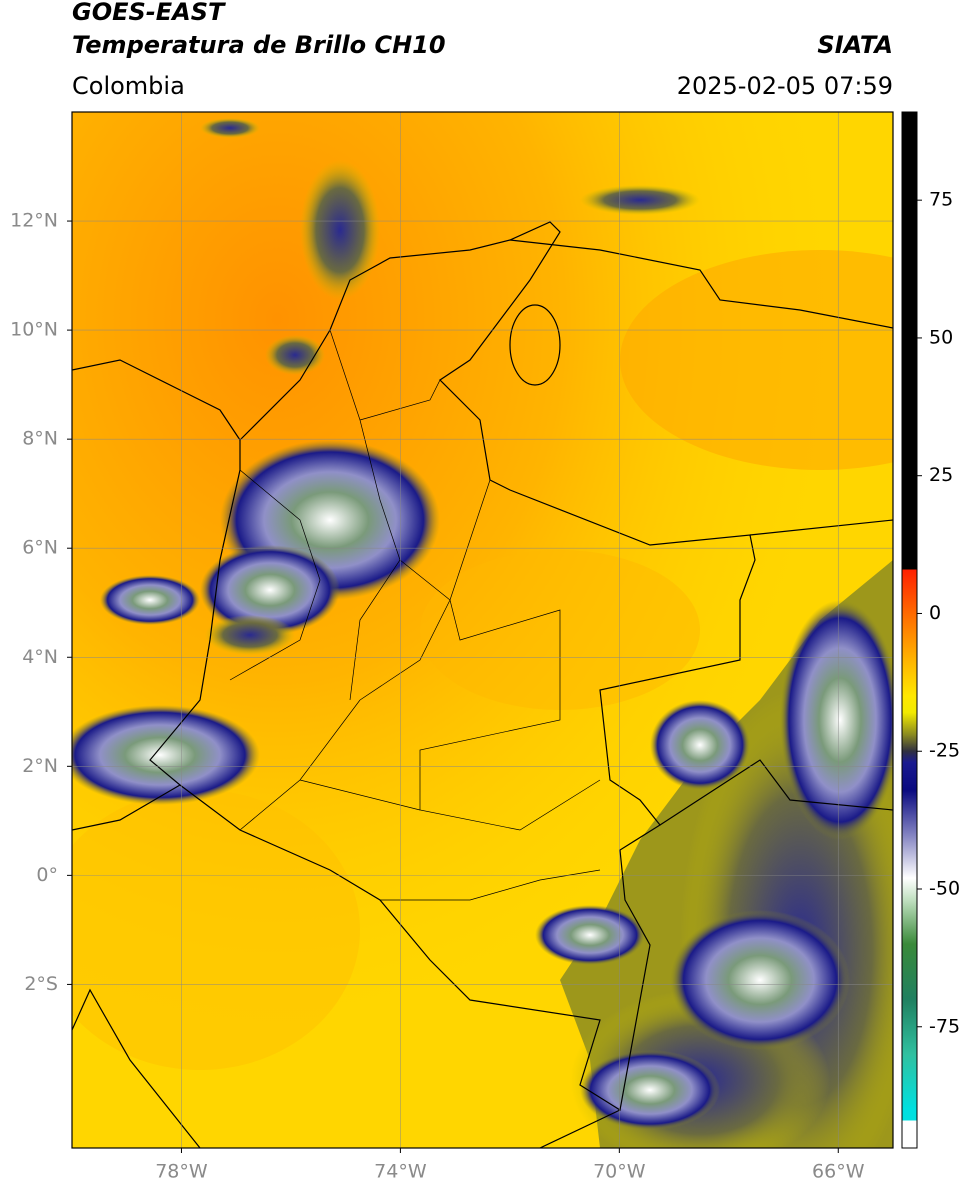  I want to click on colorbar-label: 50, so click(941, 337).